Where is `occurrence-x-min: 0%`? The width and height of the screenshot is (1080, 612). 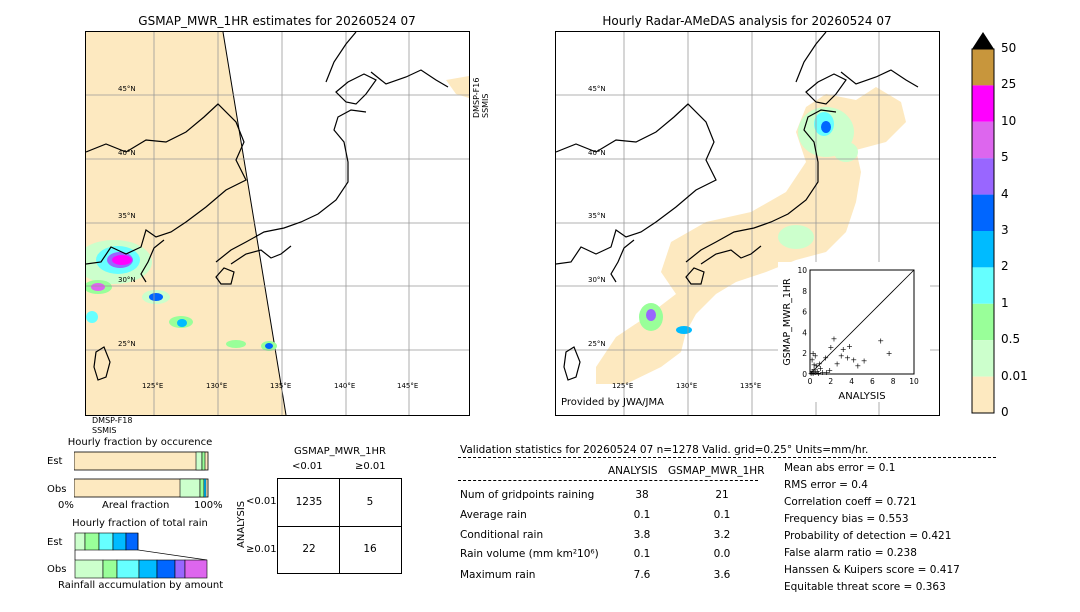 occurrence-x-min: 0% is located at coordinates (66, 505).